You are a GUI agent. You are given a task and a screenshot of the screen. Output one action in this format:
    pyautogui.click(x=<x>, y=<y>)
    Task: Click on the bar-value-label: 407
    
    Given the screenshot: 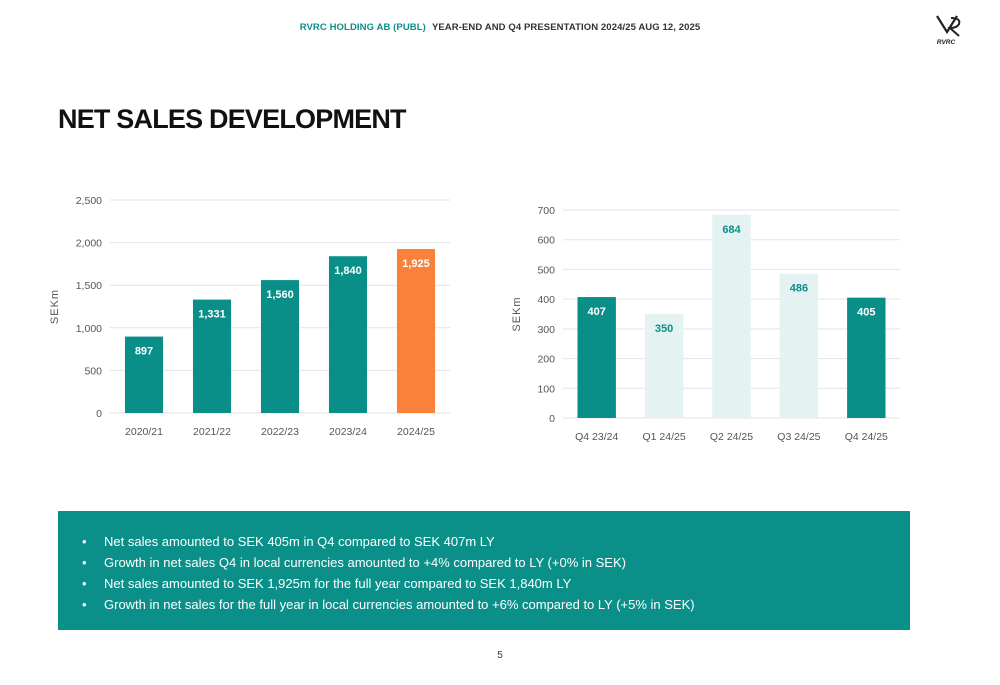 What is the action you would take?
    pyautogui.click(x=597, y=312)
    